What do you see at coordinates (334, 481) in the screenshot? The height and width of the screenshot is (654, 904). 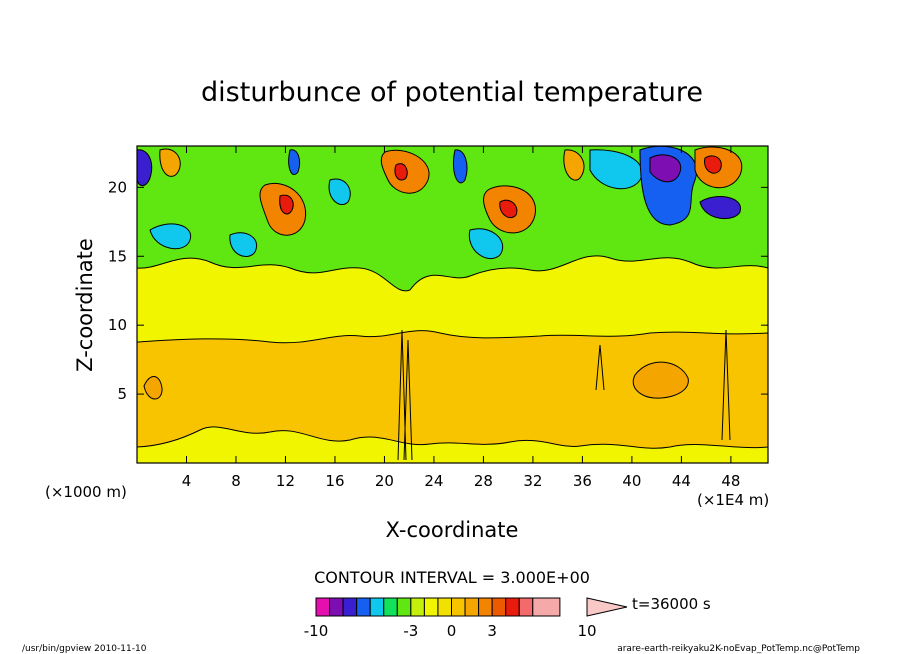 I see `x-tick-label: 16` at bounding box center [334, 481].